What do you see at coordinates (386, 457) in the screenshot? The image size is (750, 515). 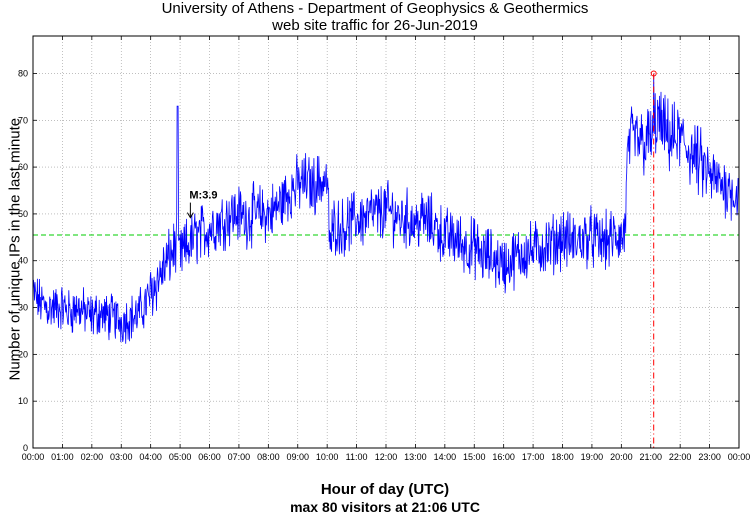 I see `x-tick-label: 12:00` at bounding box center [386, 457].